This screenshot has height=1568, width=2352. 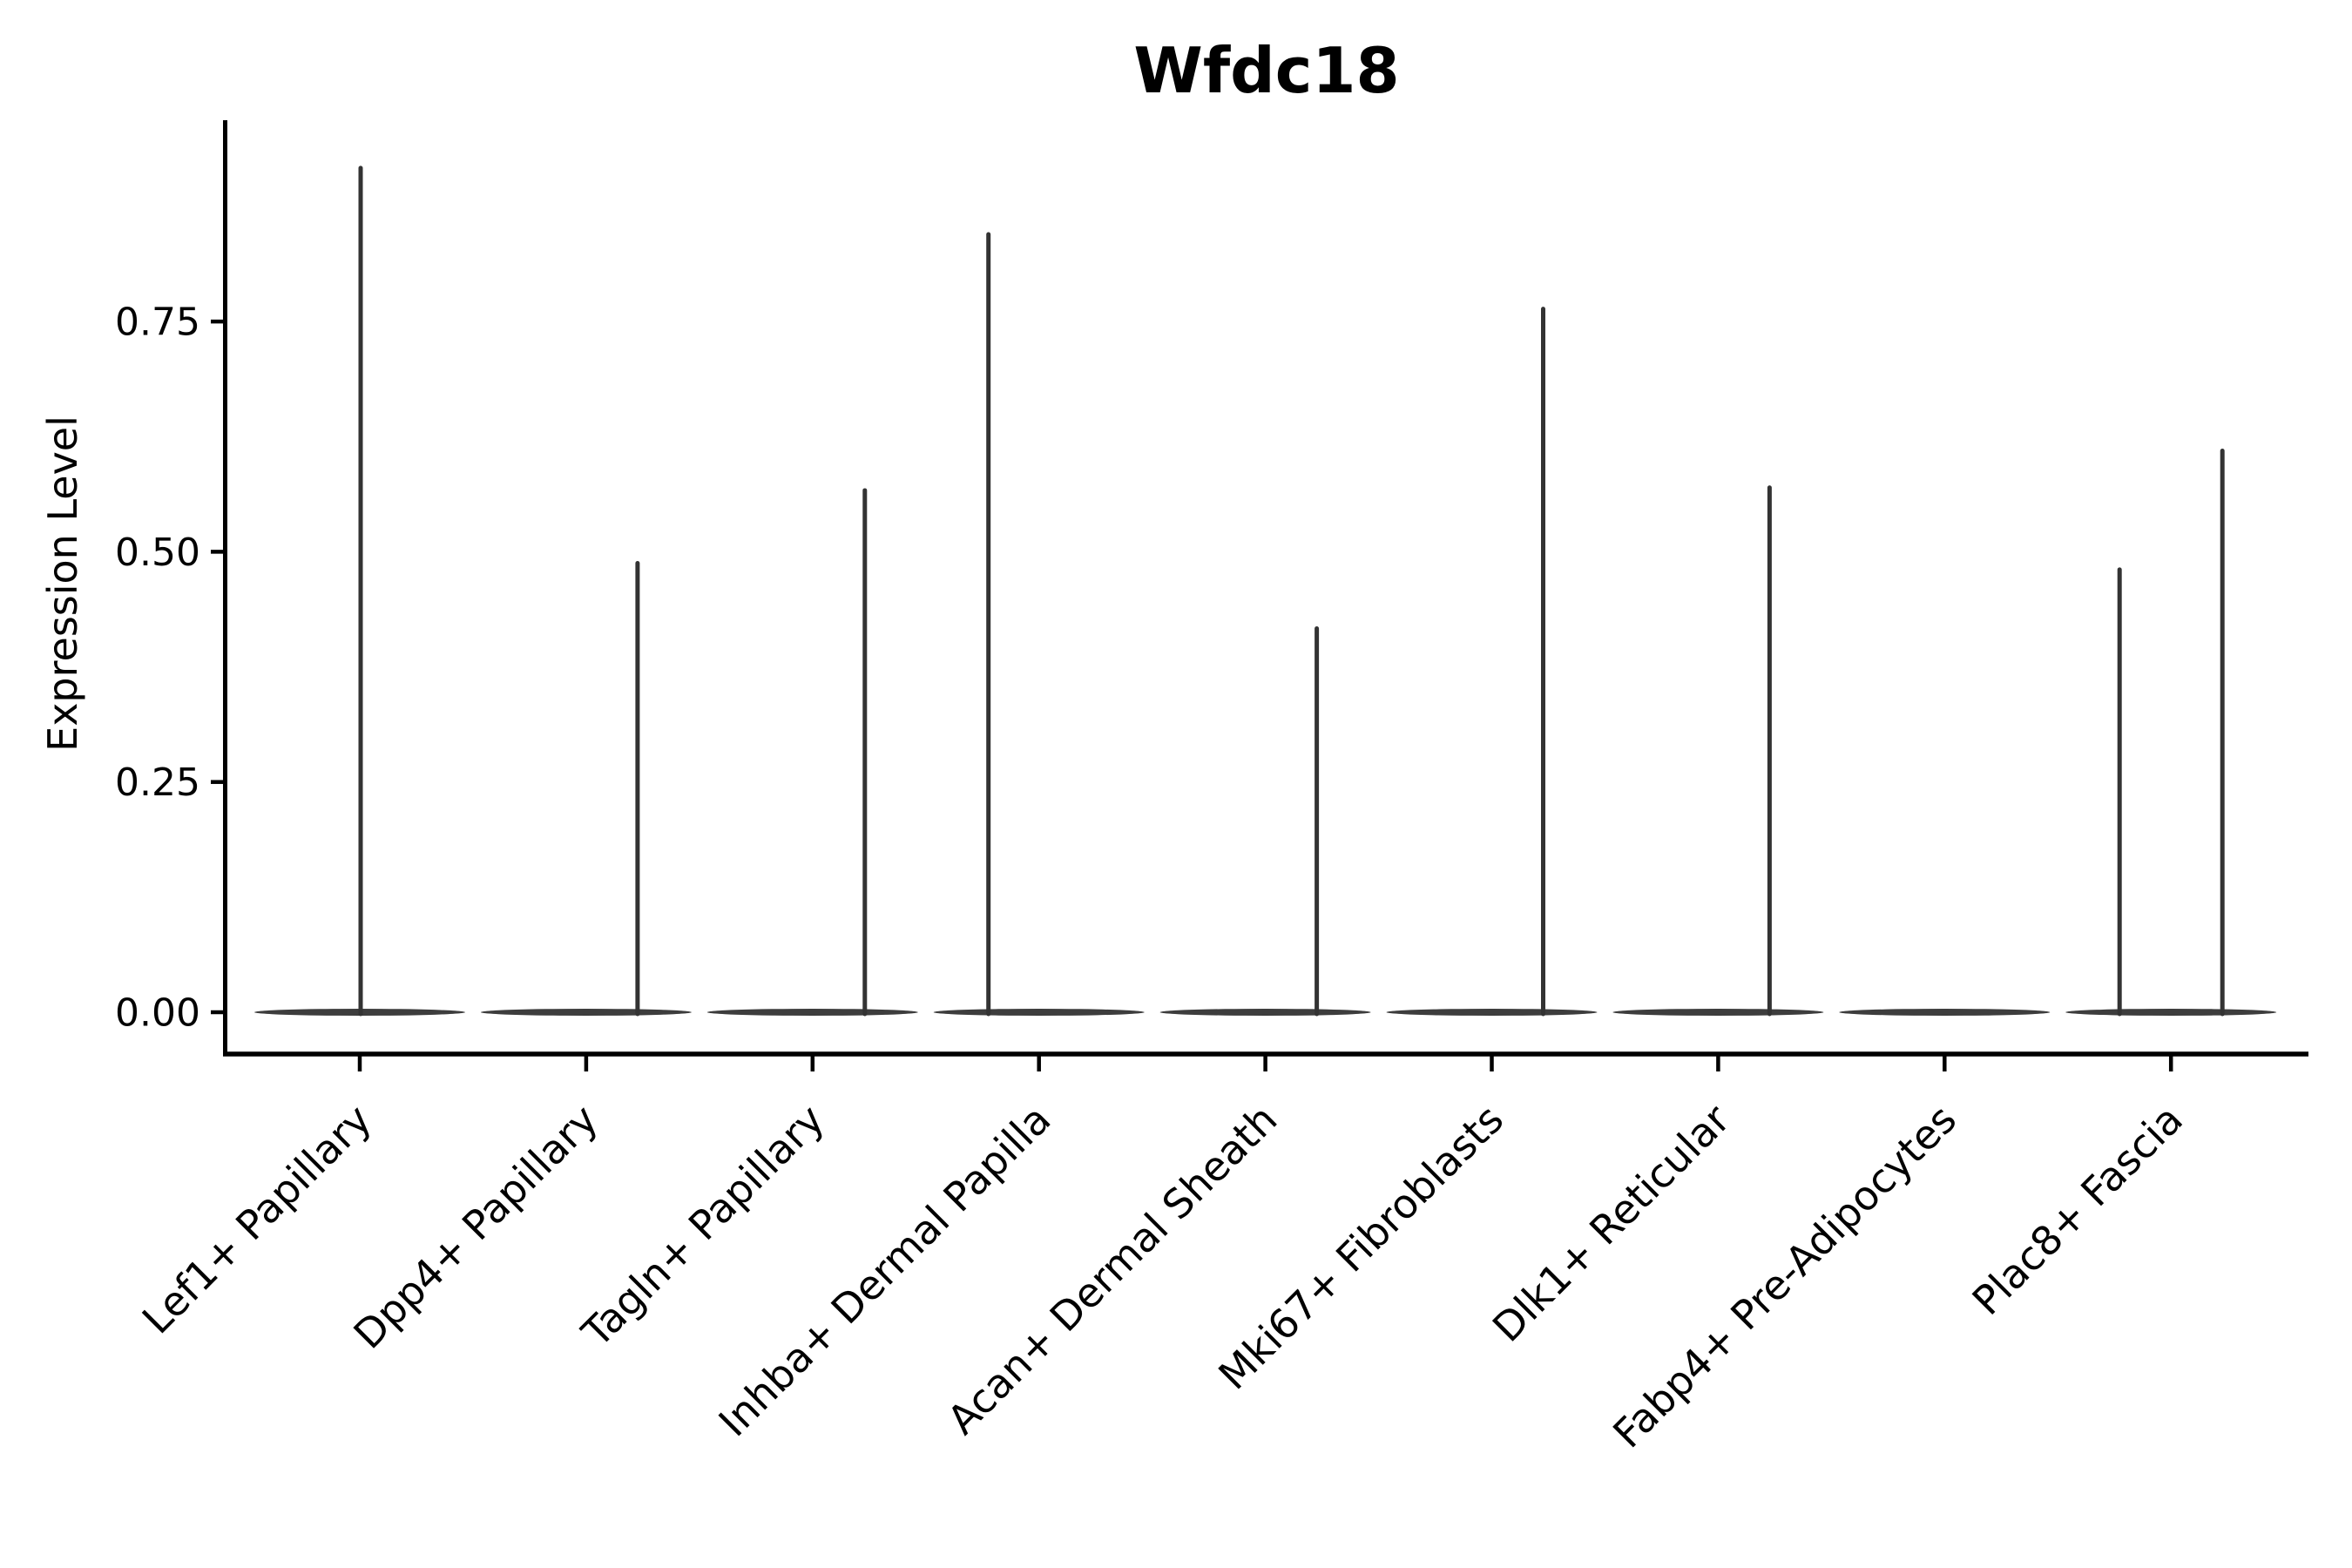 What do you see at coordinates (157, 323) in the screenshot?
I see `y-tick-label: 0.75` at bounding box center [157, 323].